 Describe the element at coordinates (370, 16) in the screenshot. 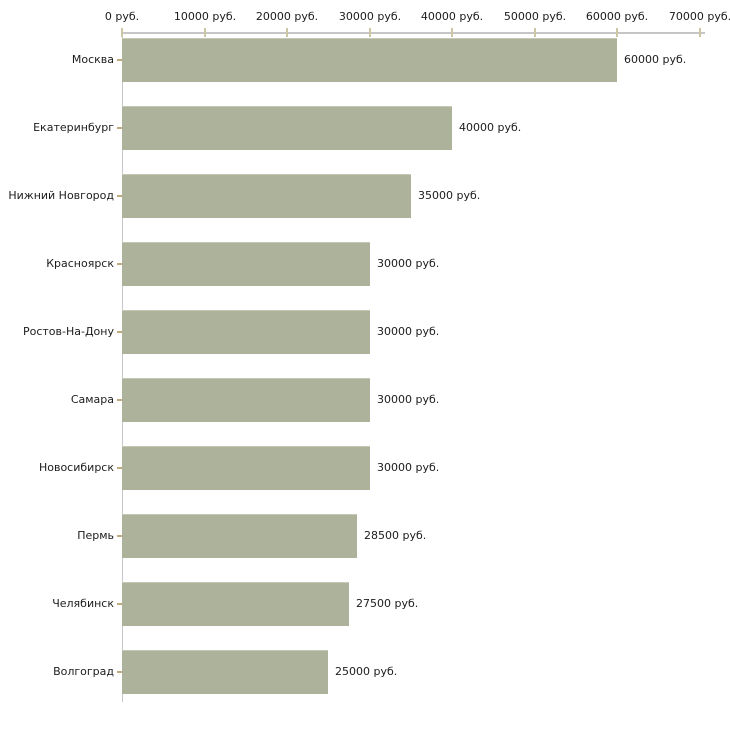

I see `x-axis-tick-label: 30000 руб.` at that location.